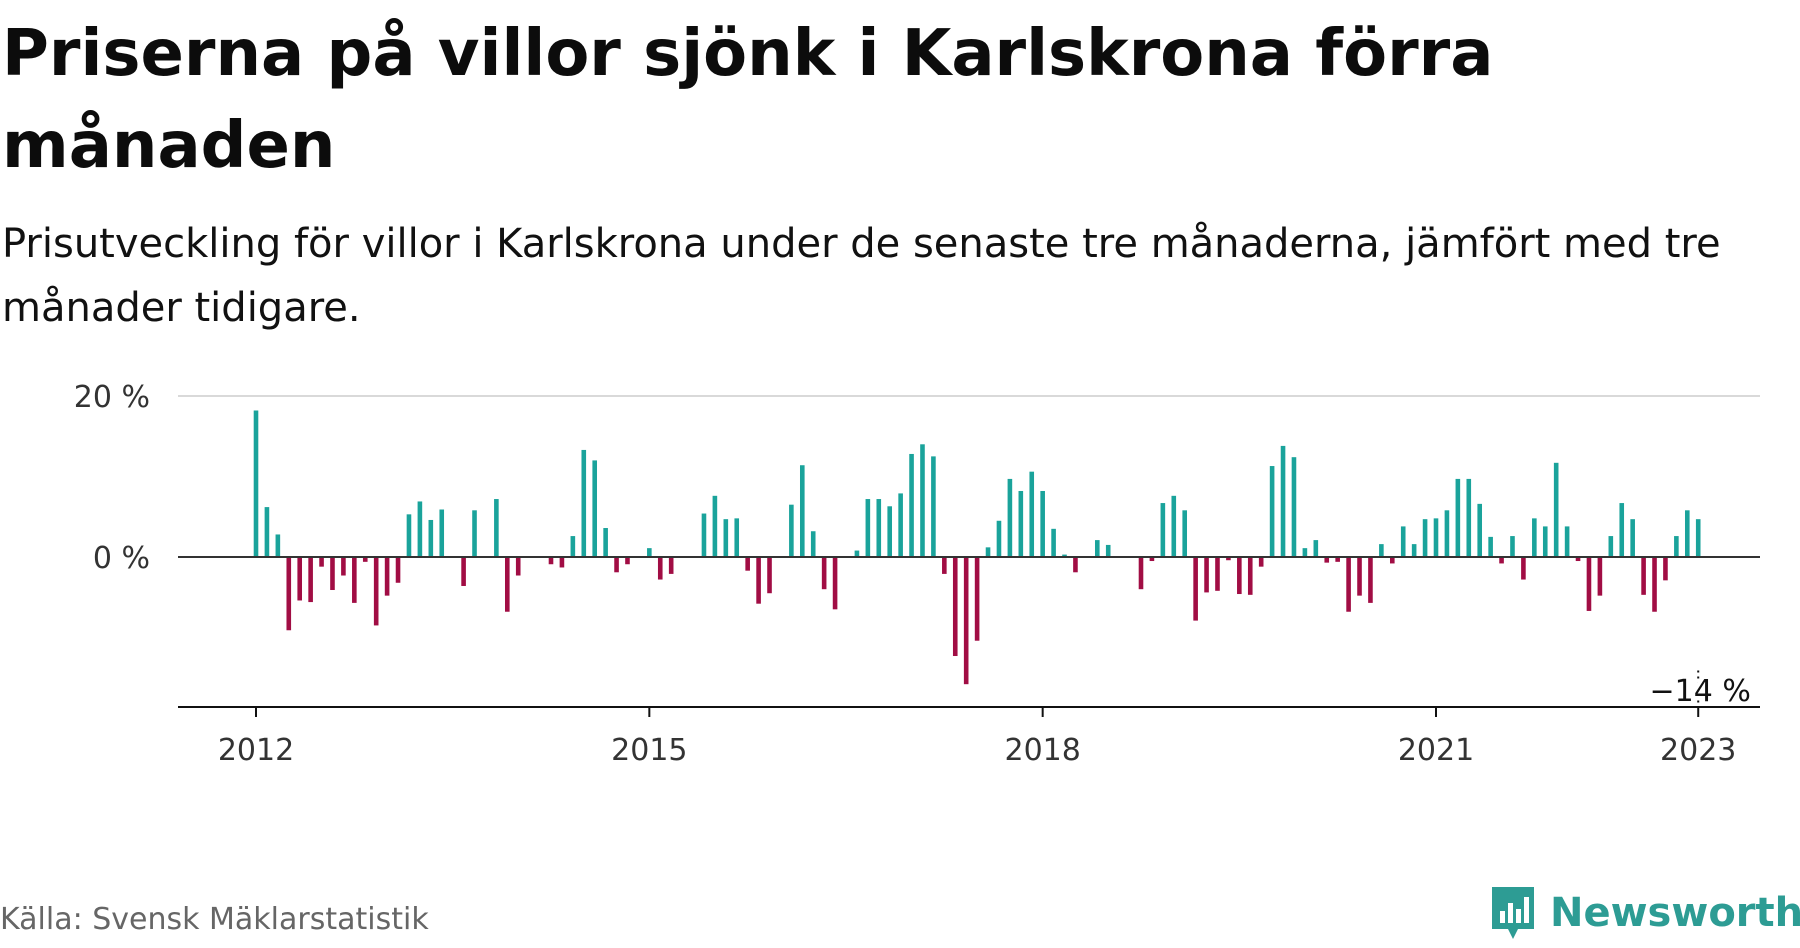 The image size is (1800, 948). What do you see at coordinates (121, 558) in the screenshot?
I see `y-tick-label: 0 %` at bounding box center [121, 558].